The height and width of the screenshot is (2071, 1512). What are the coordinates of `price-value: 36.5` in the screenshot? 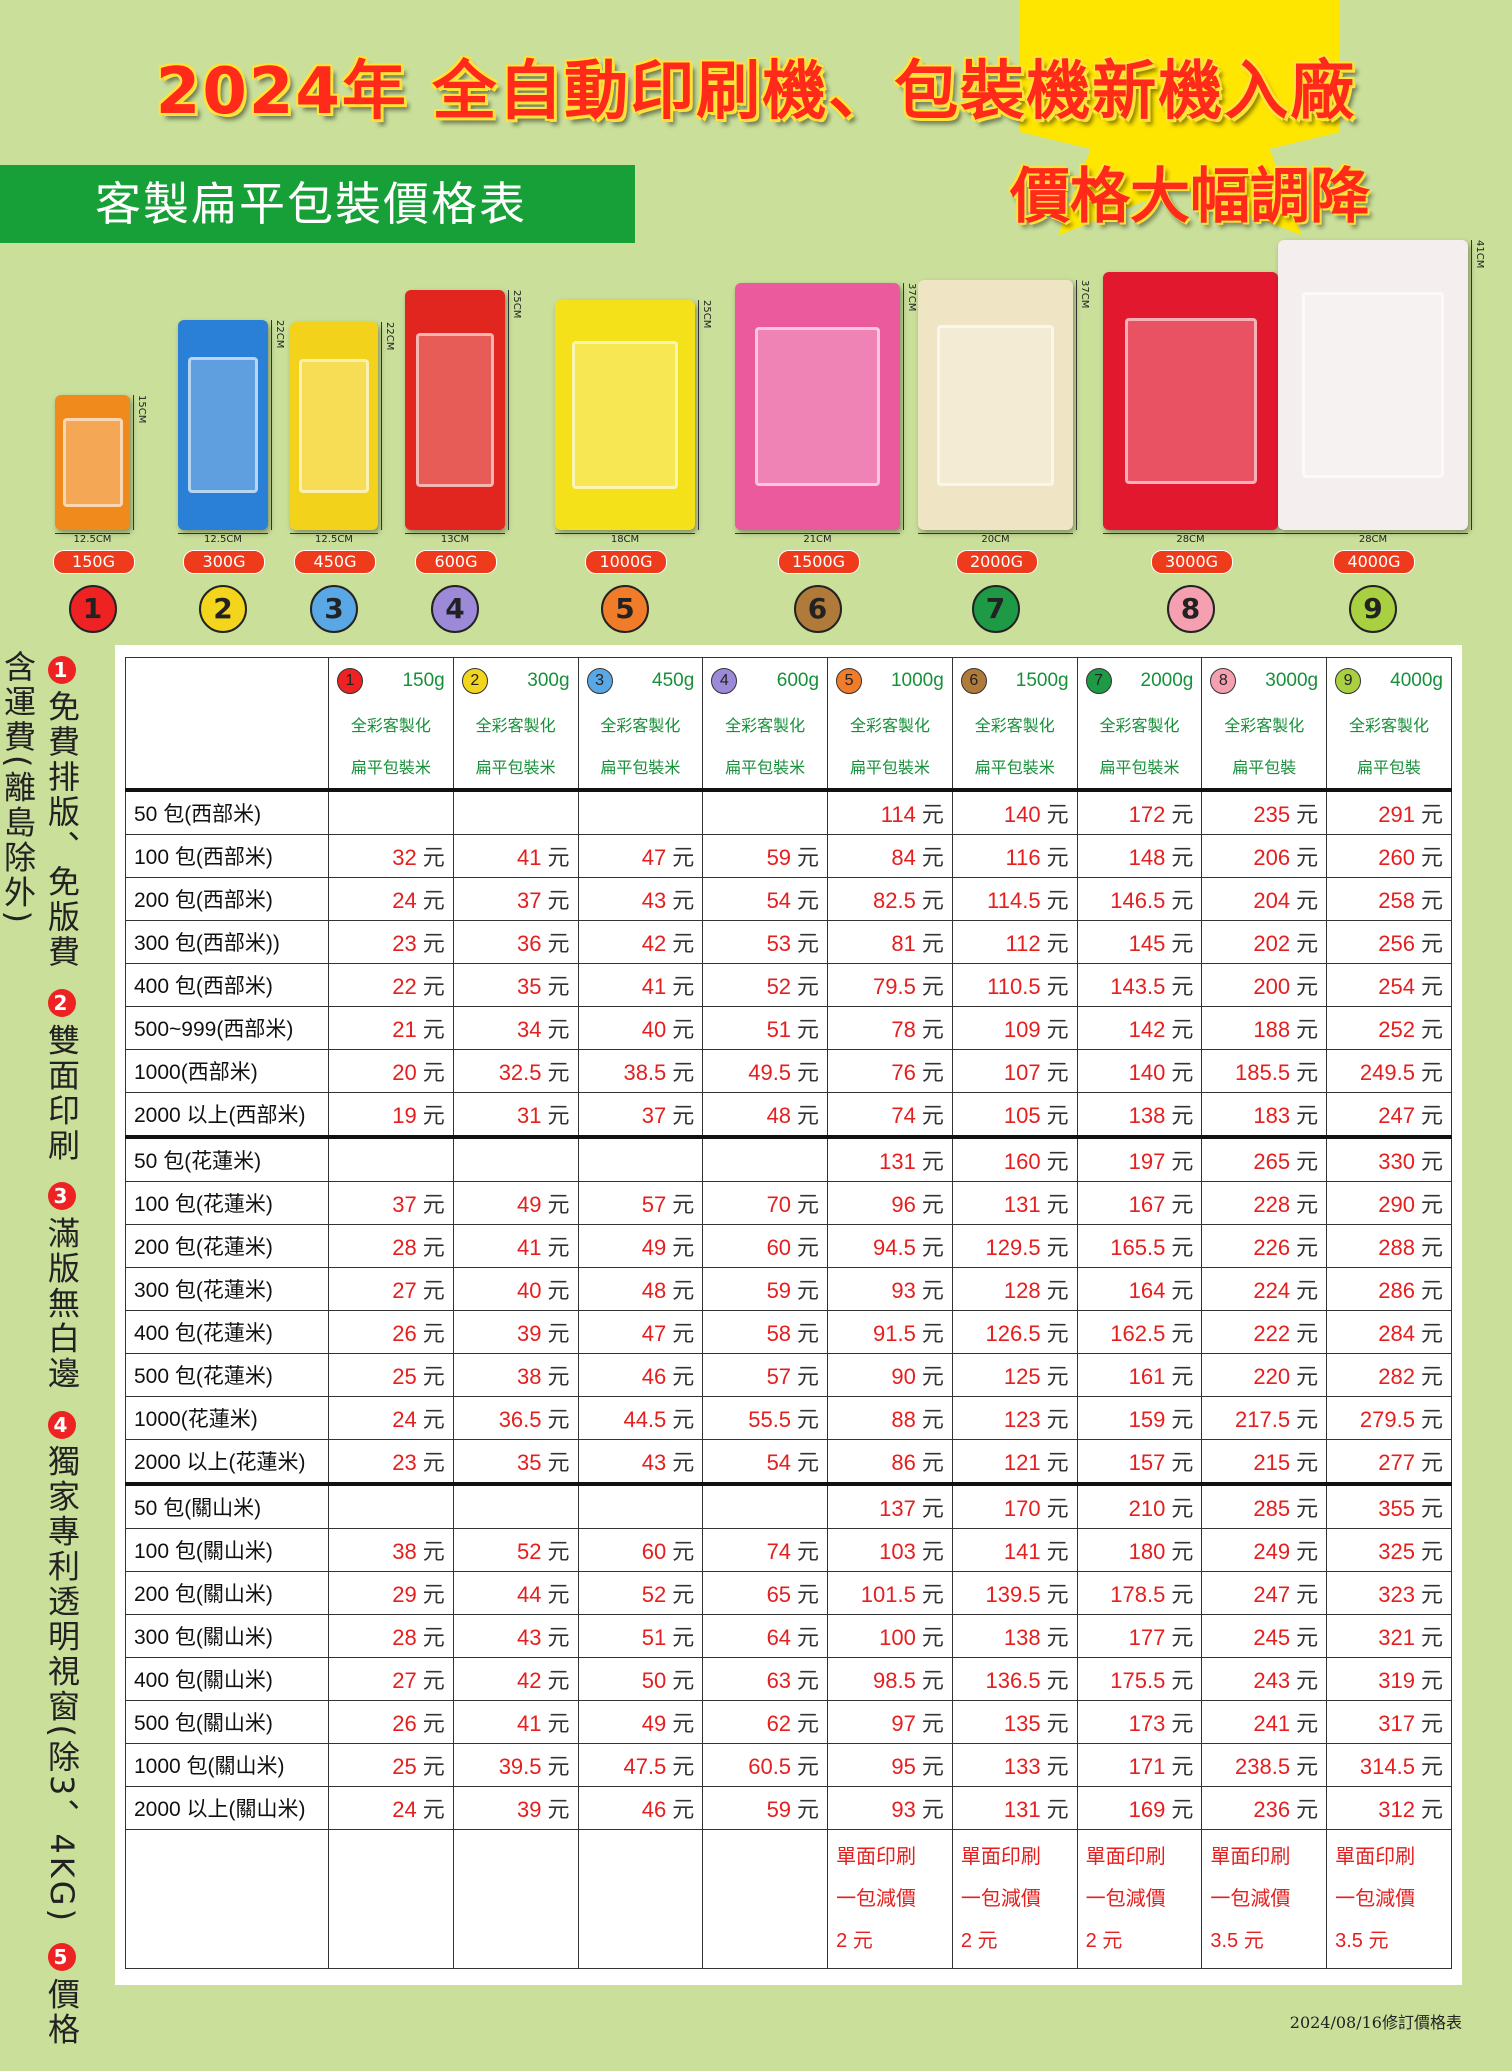 It's located at (520, 1419).